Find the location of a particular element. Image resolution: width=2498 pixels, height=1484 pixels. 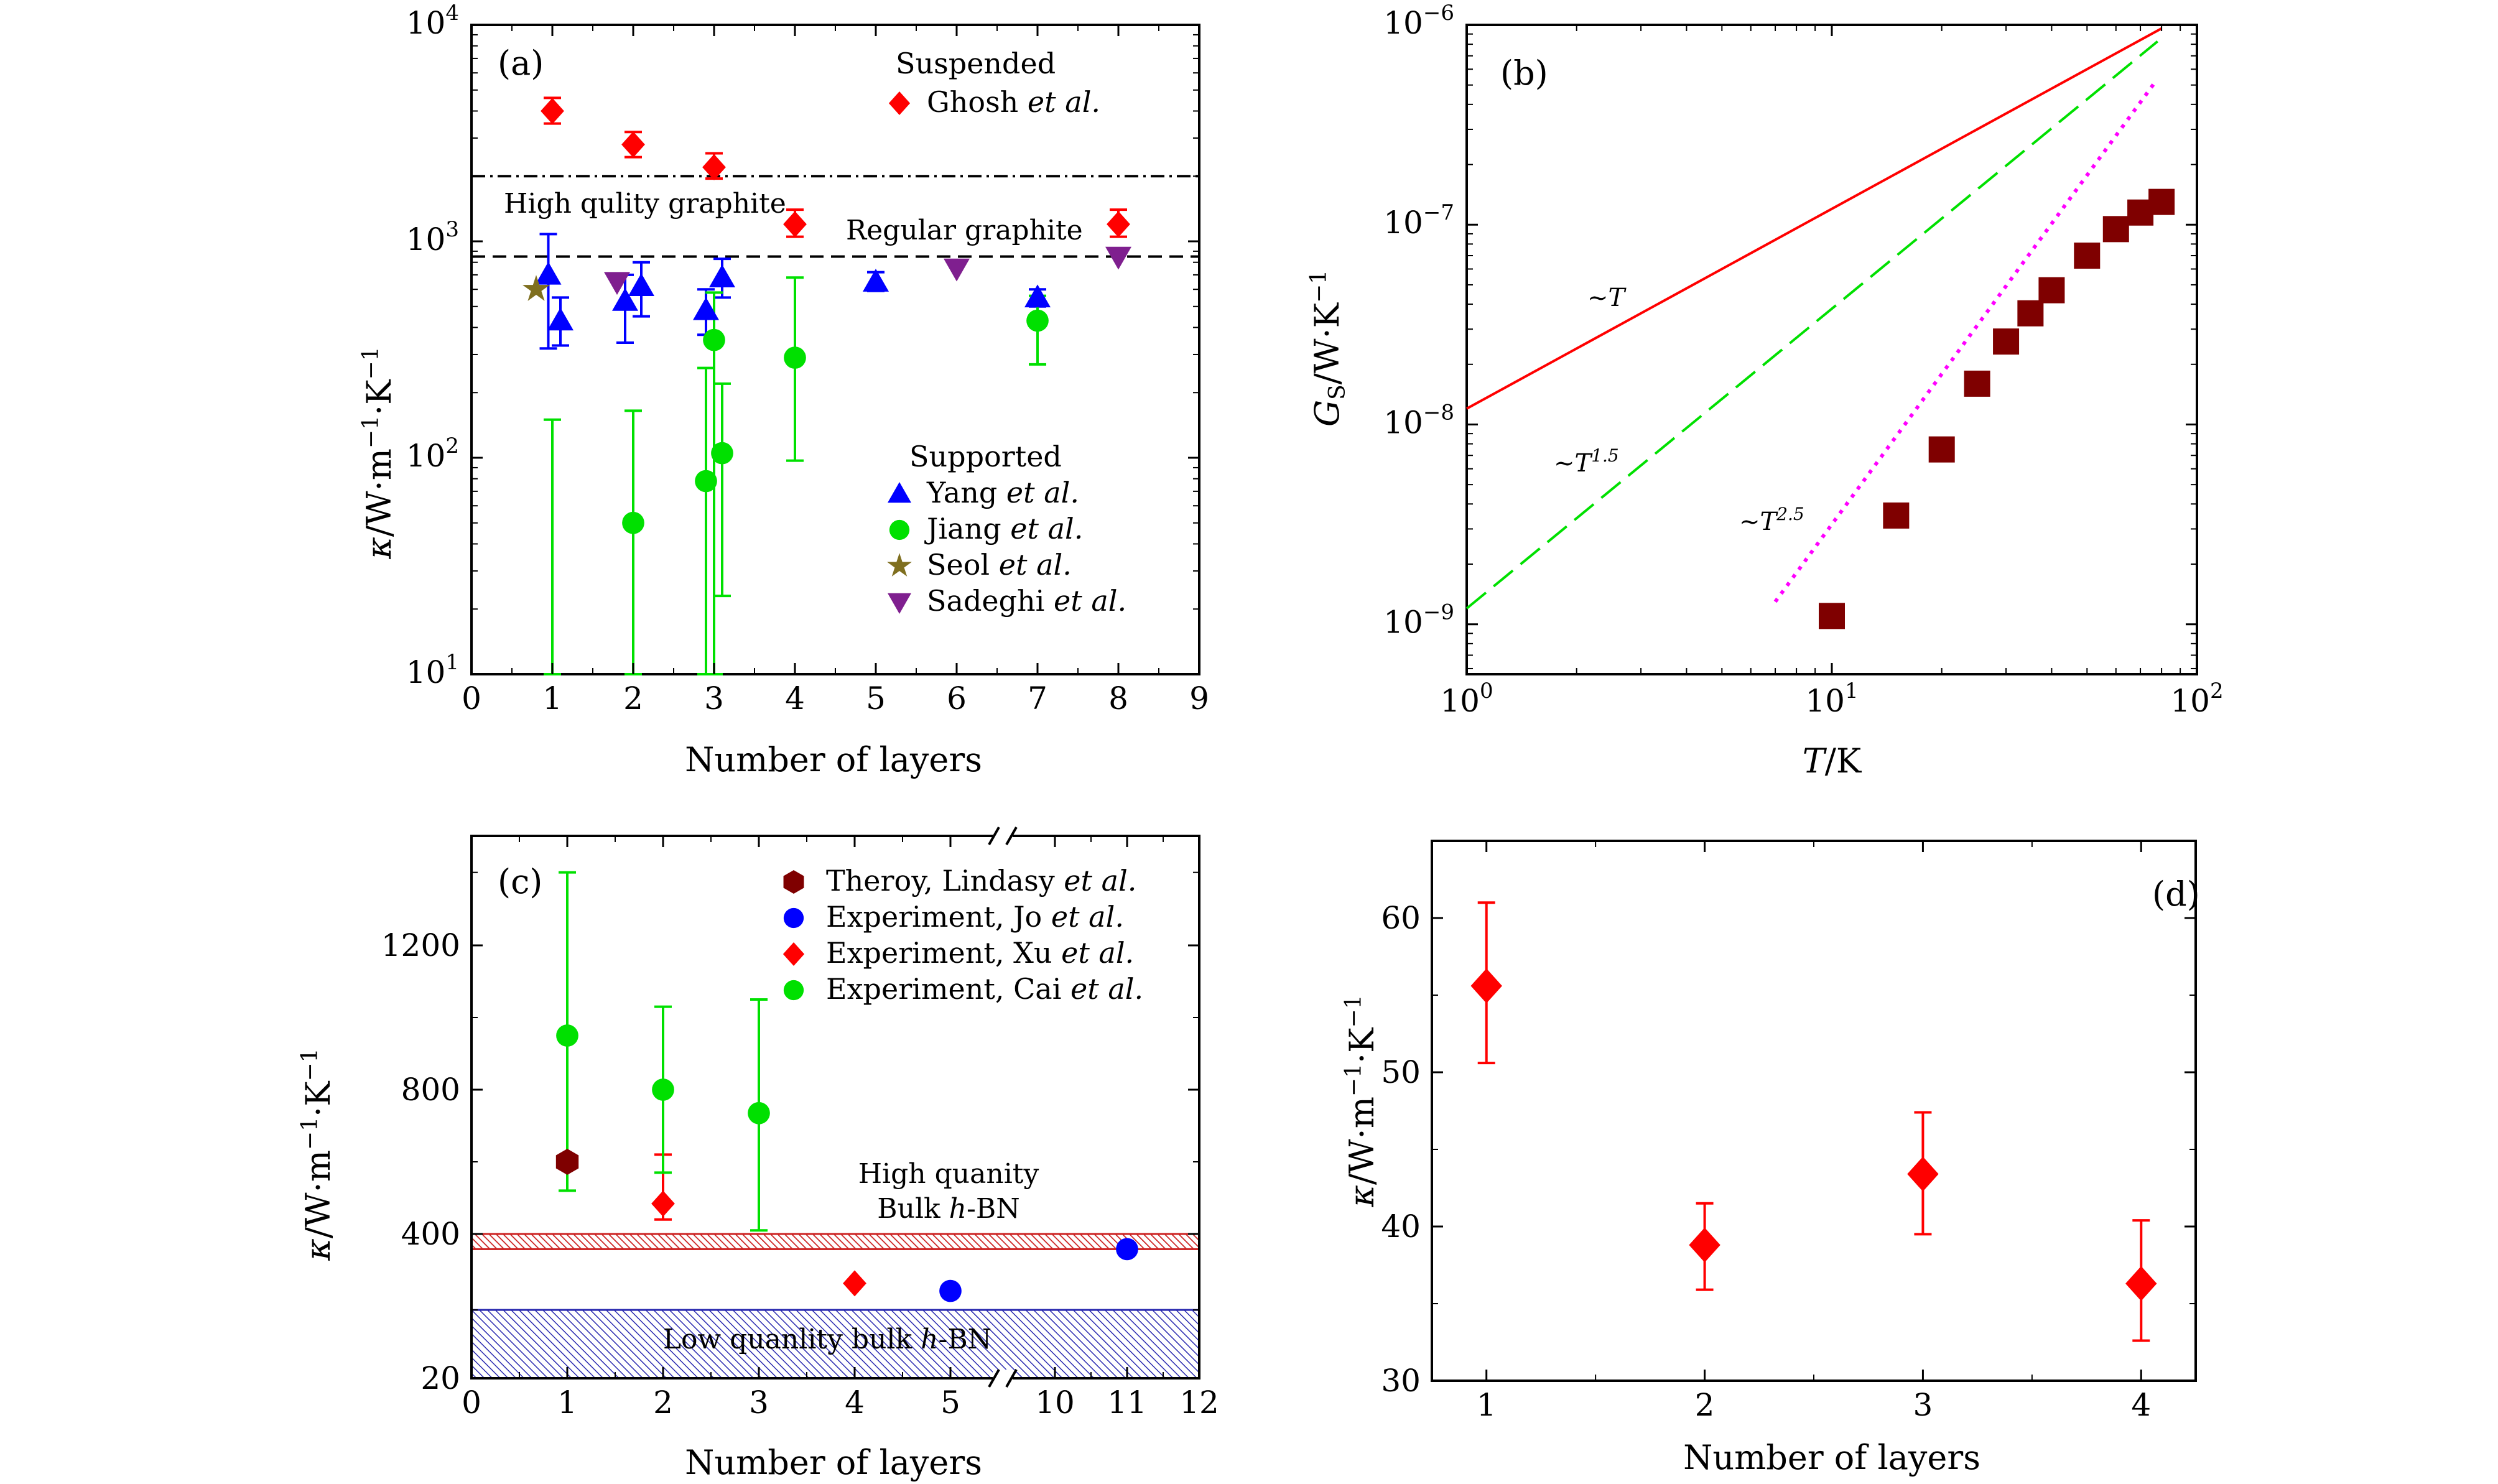

panel-b-fit-lines is located at coordinates (1814, 318).